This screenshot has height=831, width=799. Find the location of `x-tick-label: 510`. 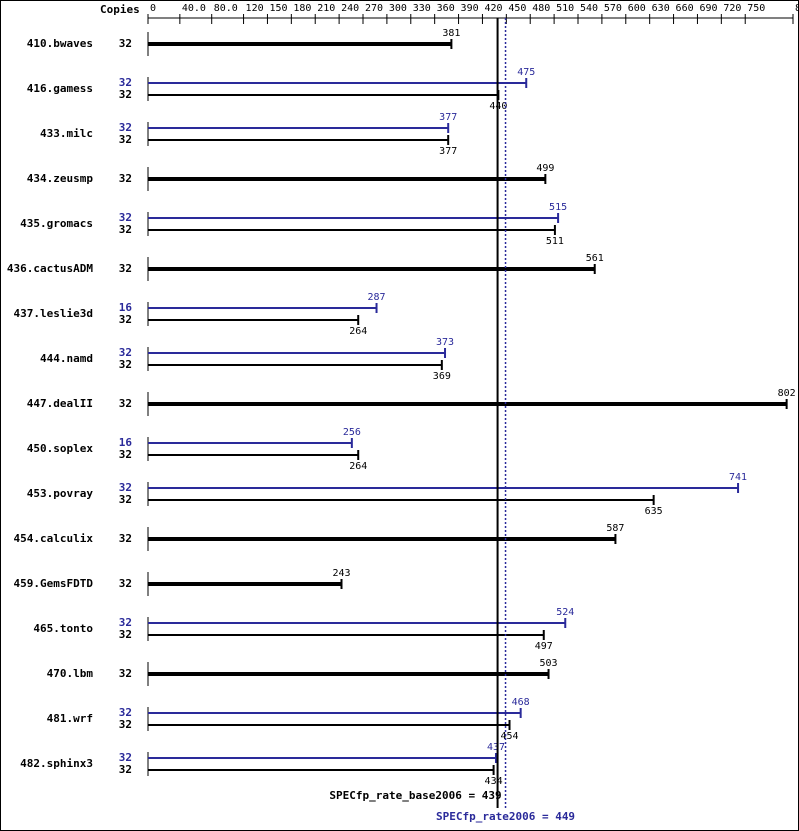

x-tick-label: 510 is located at coordinates (565, 8).